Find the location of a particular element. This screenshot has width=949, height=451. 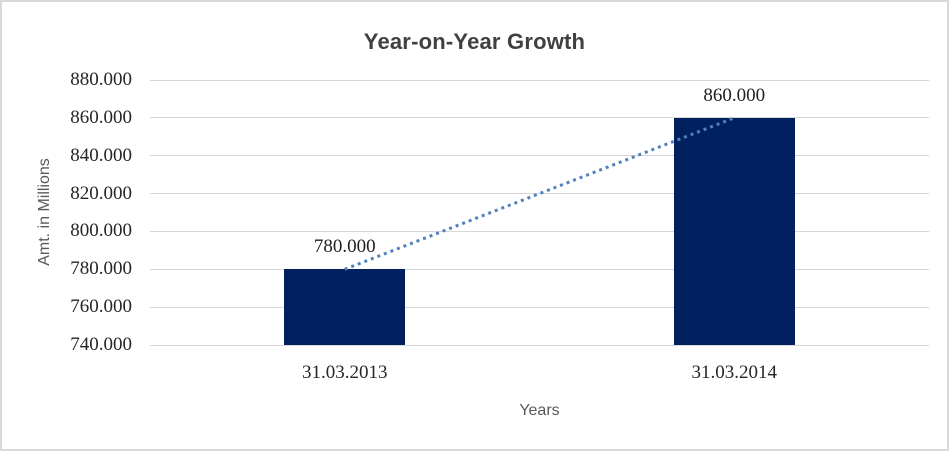

y-tick-label: 780.000 is located at coordinates (101, 269).